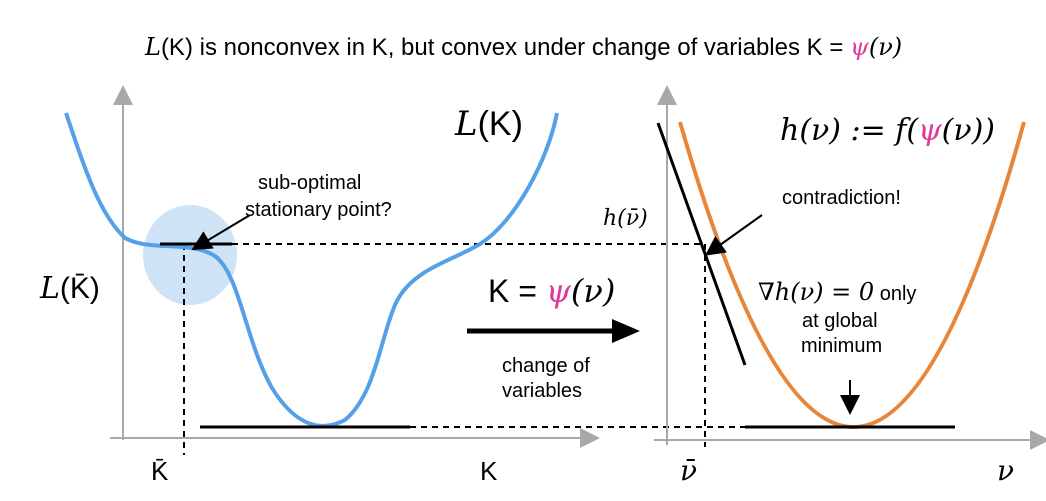 The width and height of the screenshot is (1046, 501). I want to click on contradiction-arrow, so click(733, 235).